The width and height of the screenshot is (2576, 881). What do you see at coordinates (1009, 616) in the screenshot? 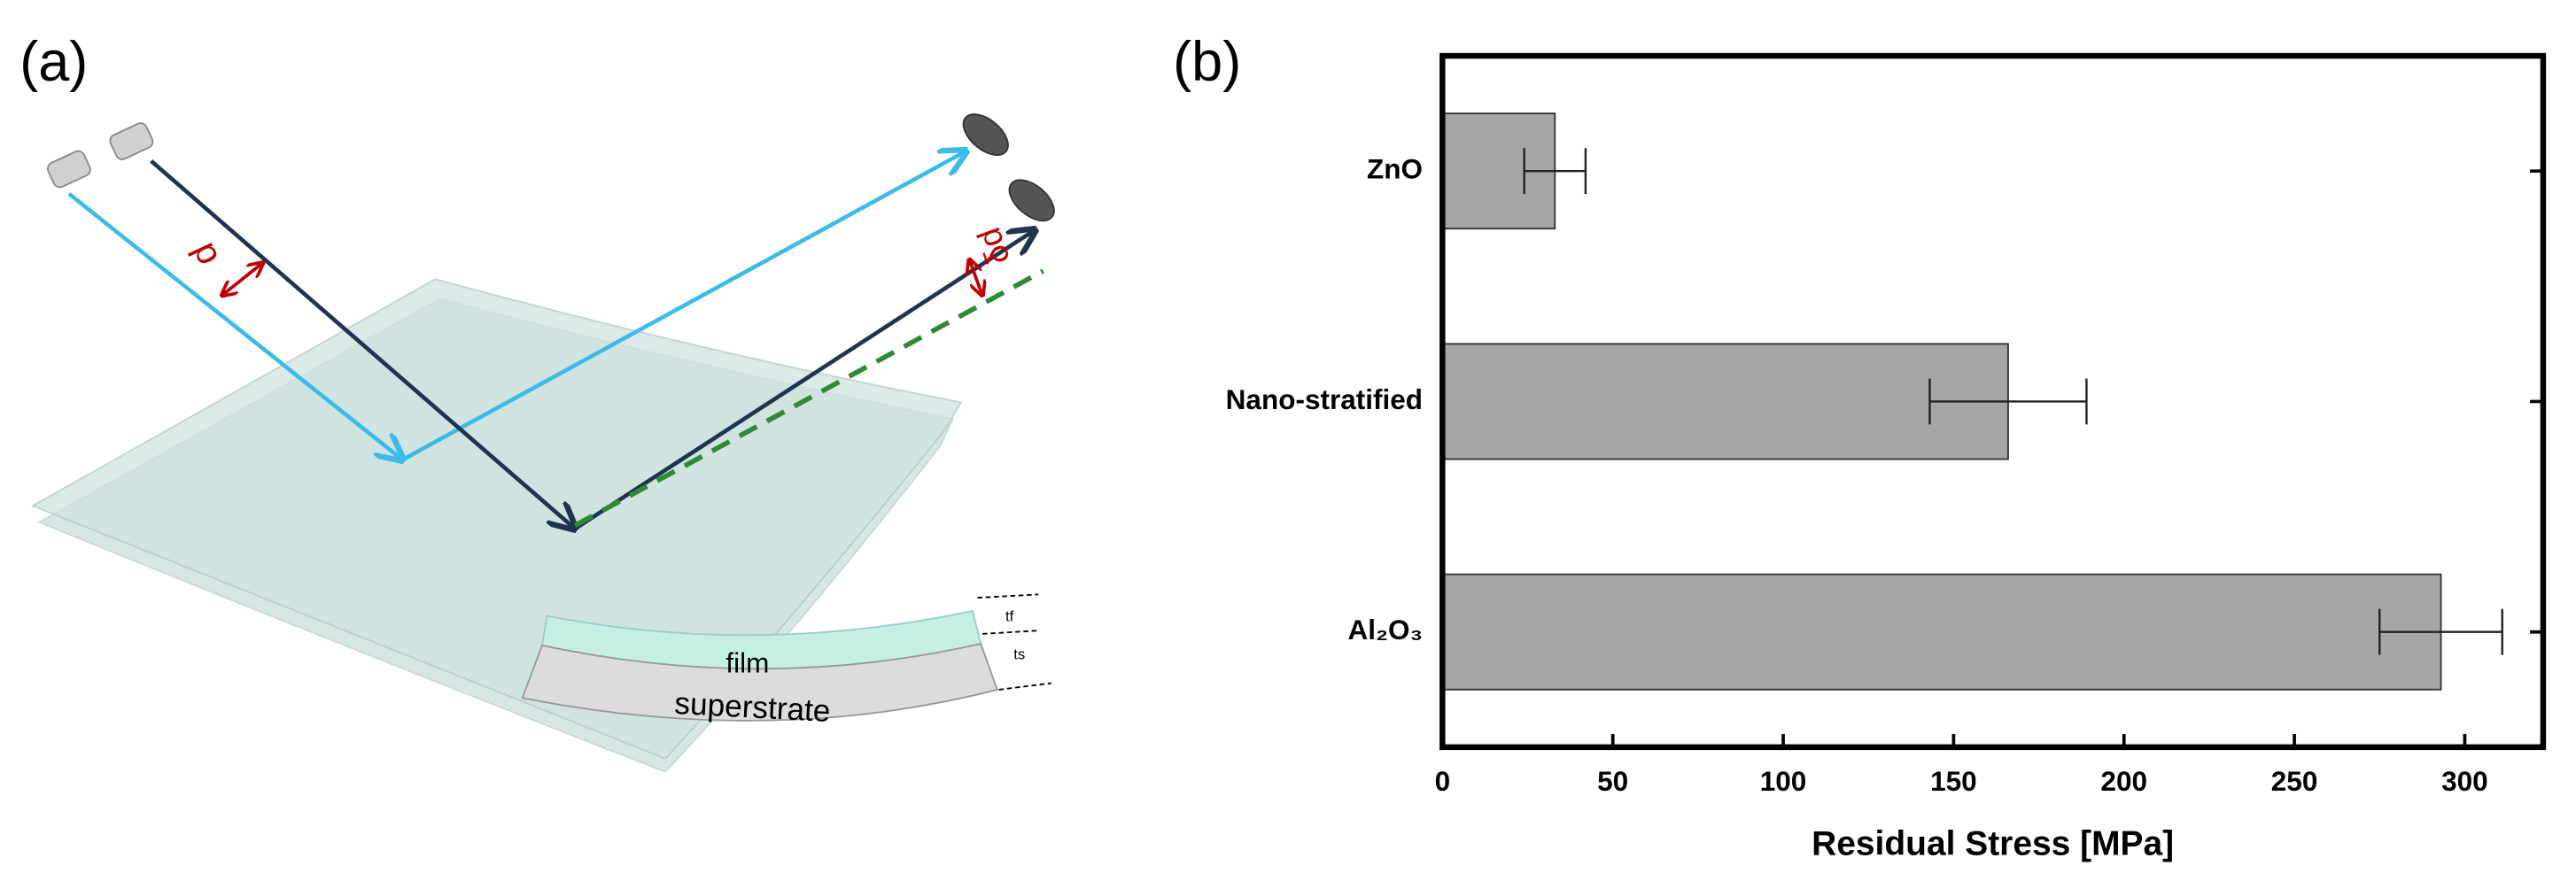
I see `film-thickness: tf` at bounding box center [1009, 616].